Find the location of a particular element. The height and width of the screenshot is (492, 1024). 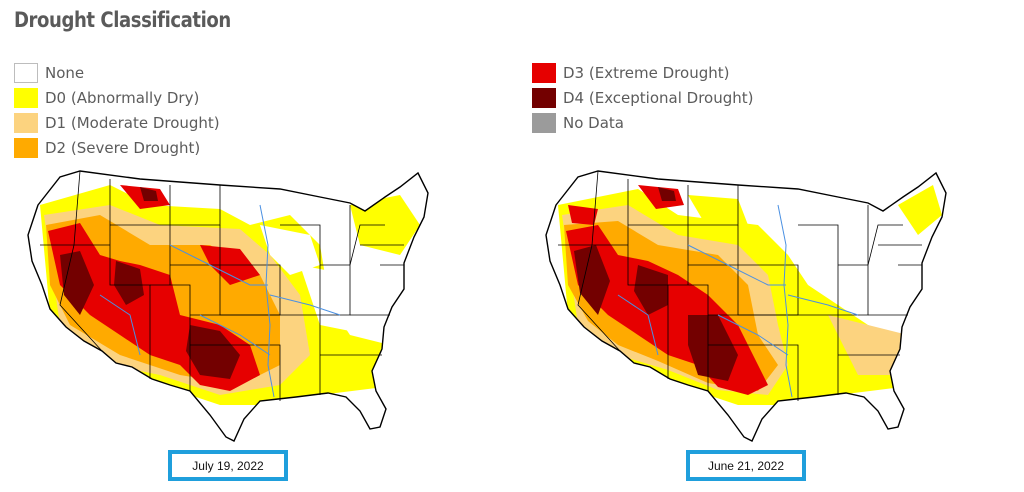

legend-item-d4: D4 (Exceptional Drought) is located at coordinates (643, 97).